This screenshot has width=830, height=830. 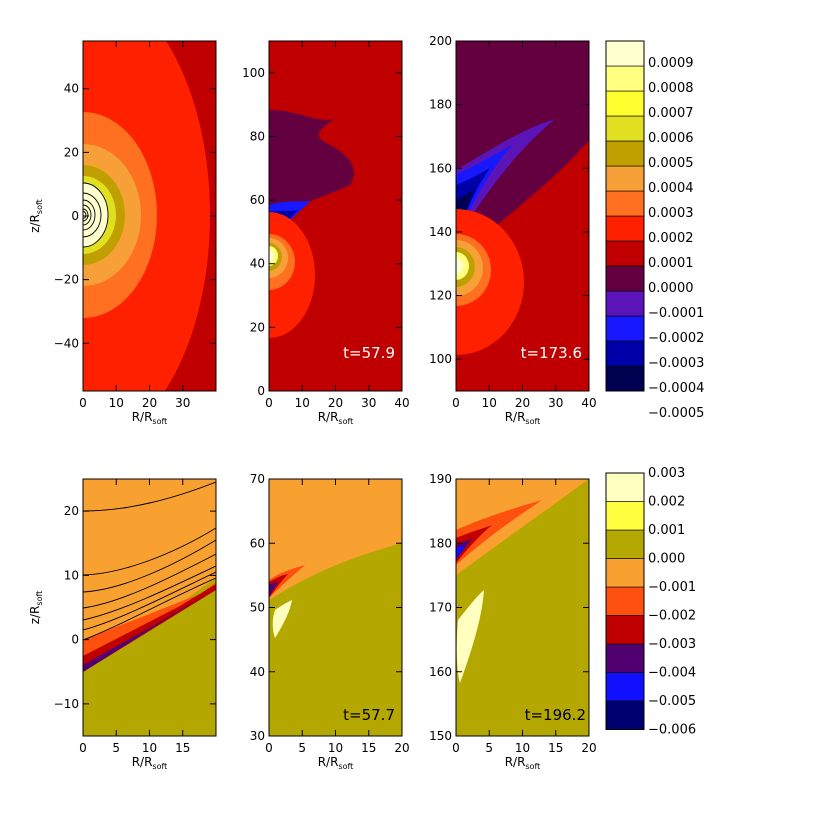 I want to click on colorbar-label: −0.002, so click(x=672, y=616).